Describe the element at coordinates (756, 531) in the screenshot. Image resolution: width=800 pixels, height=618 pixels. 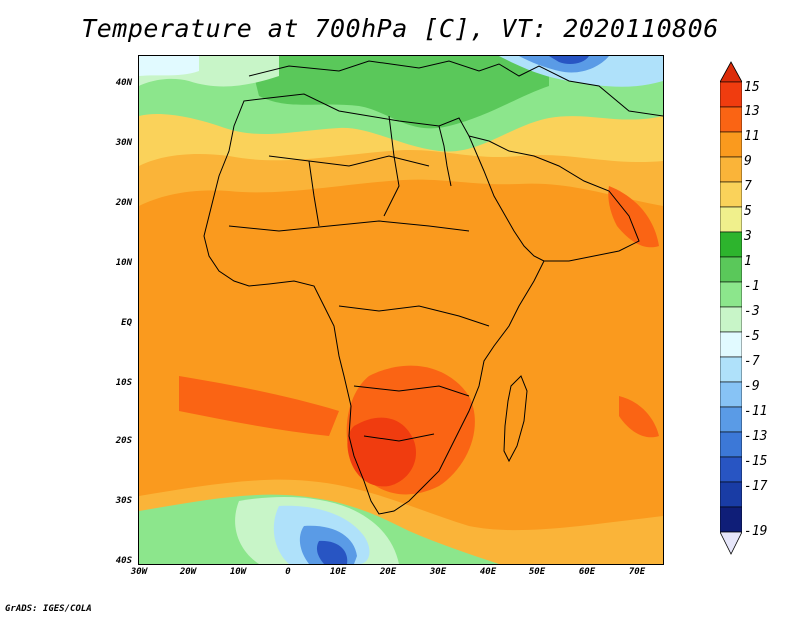
I see `colorbar-label: -19` at that location.